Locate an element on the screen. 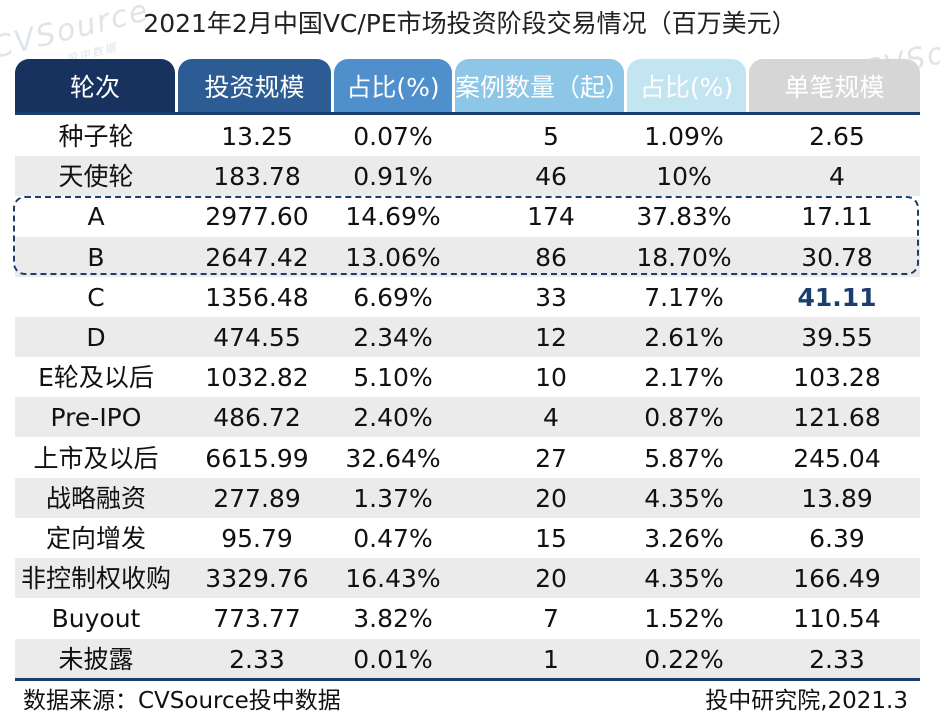  table-cell: 战略融资 is located at coordinates (95, 498).